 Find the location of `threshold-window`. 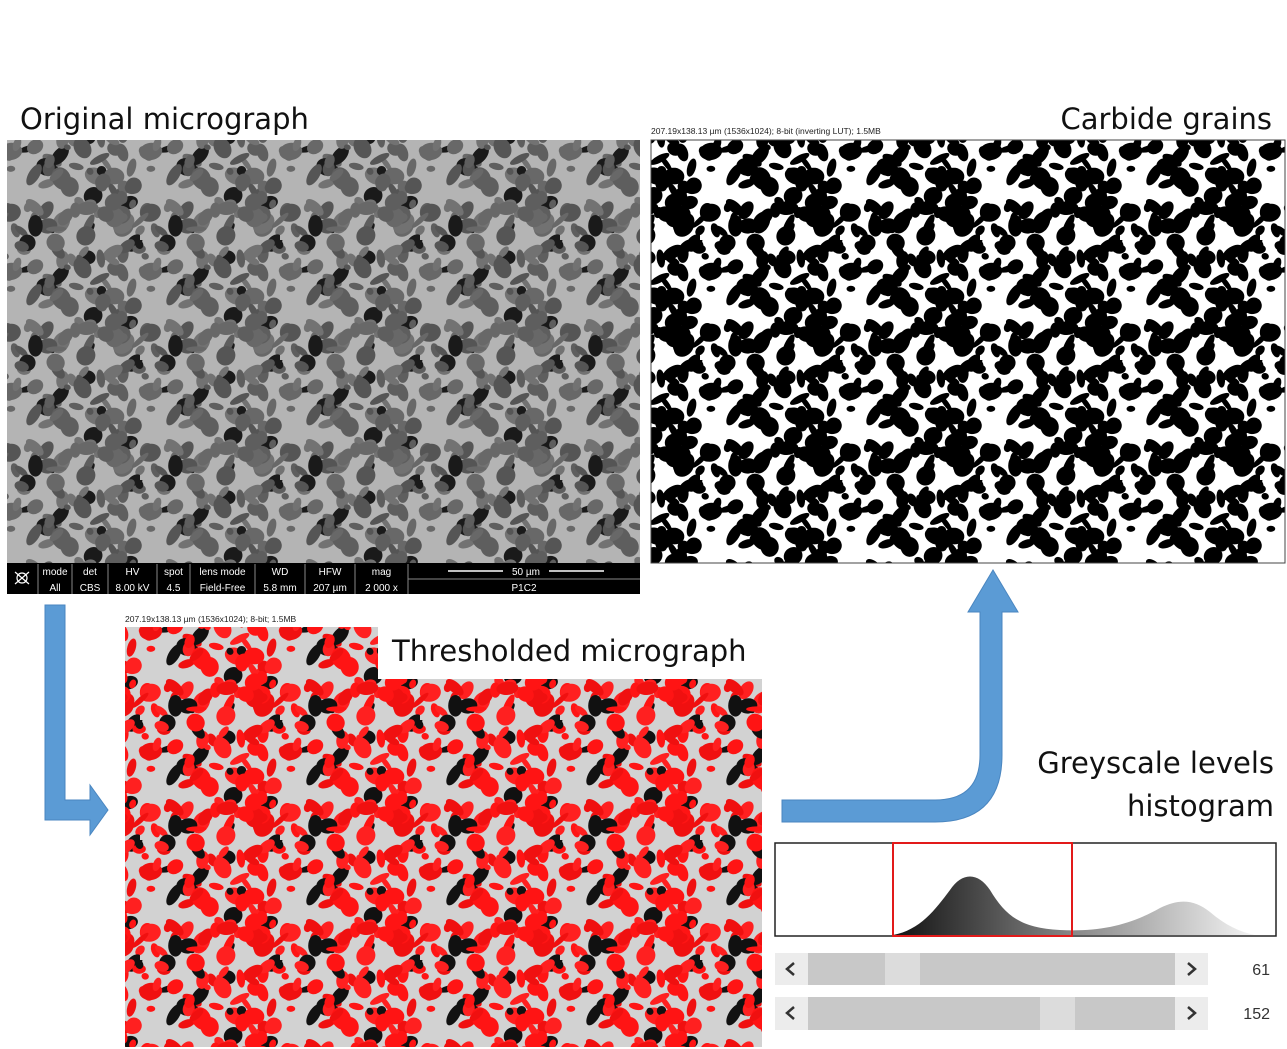

threshold-window is located at coordinates (982, 889).